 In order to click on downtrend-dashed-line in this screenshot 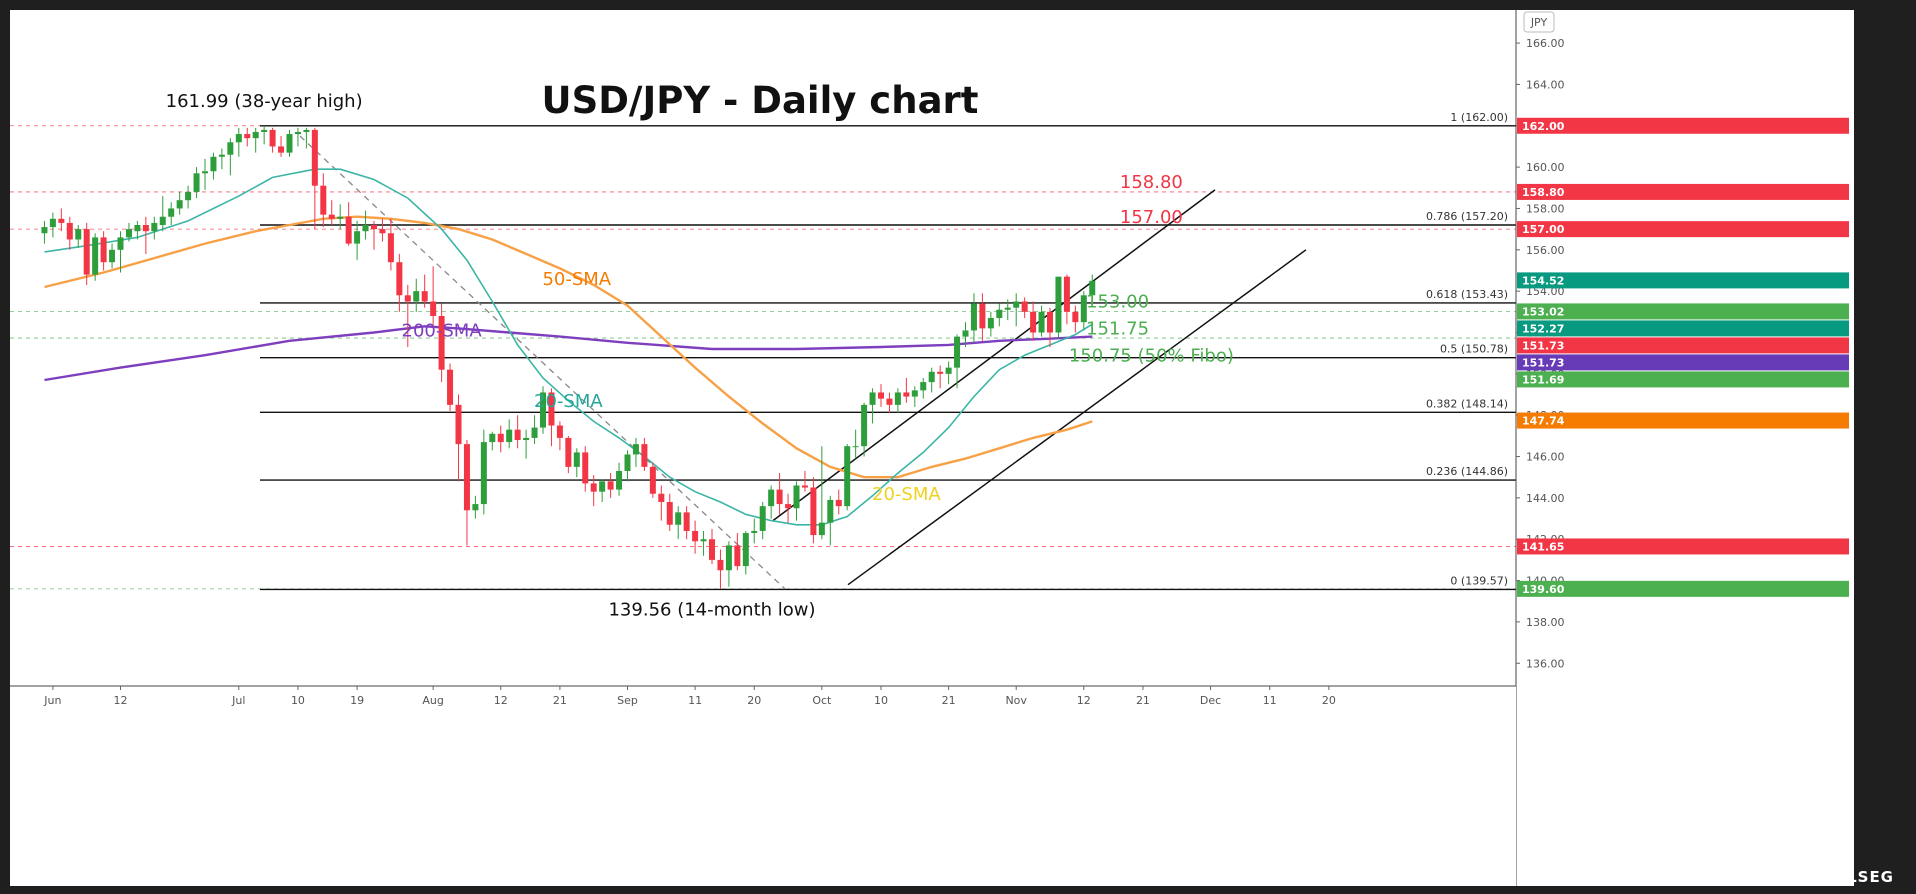, I will do `click(542, 362)`.